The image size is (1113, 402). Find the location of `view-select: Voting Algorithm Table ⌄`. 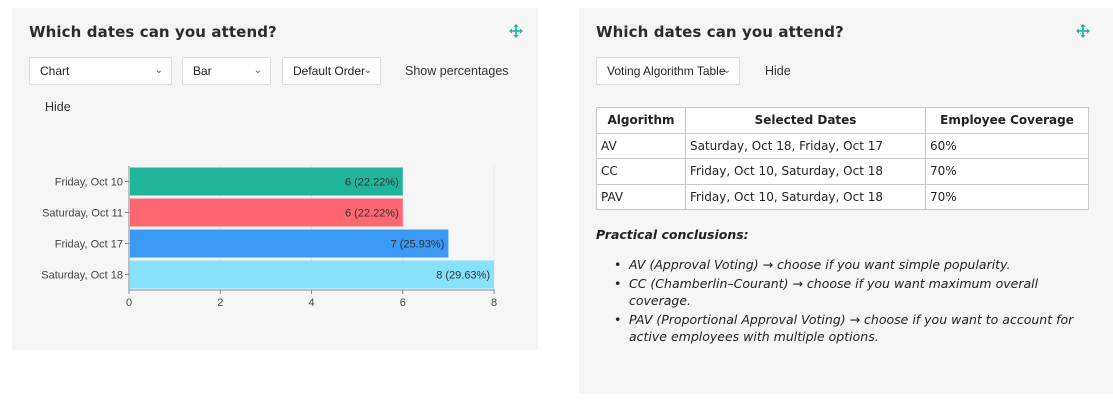

view-select: Voting Algorithm Table ⌄ is located at coordinates (668, 71).